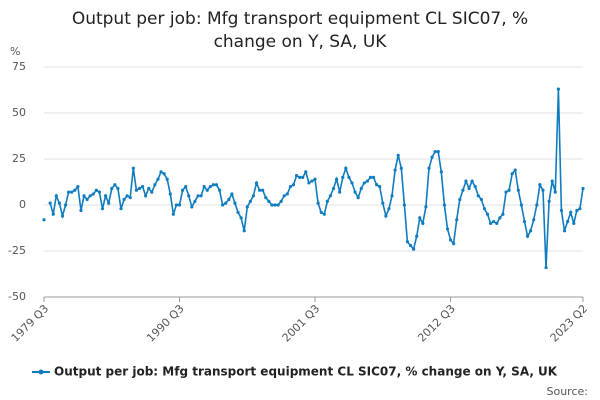 This screenshot has width=600, height=400. What do you see at coordinates (568, 391) in the screenshot?
I see `source: Source:` at bounding box center [568, 391].